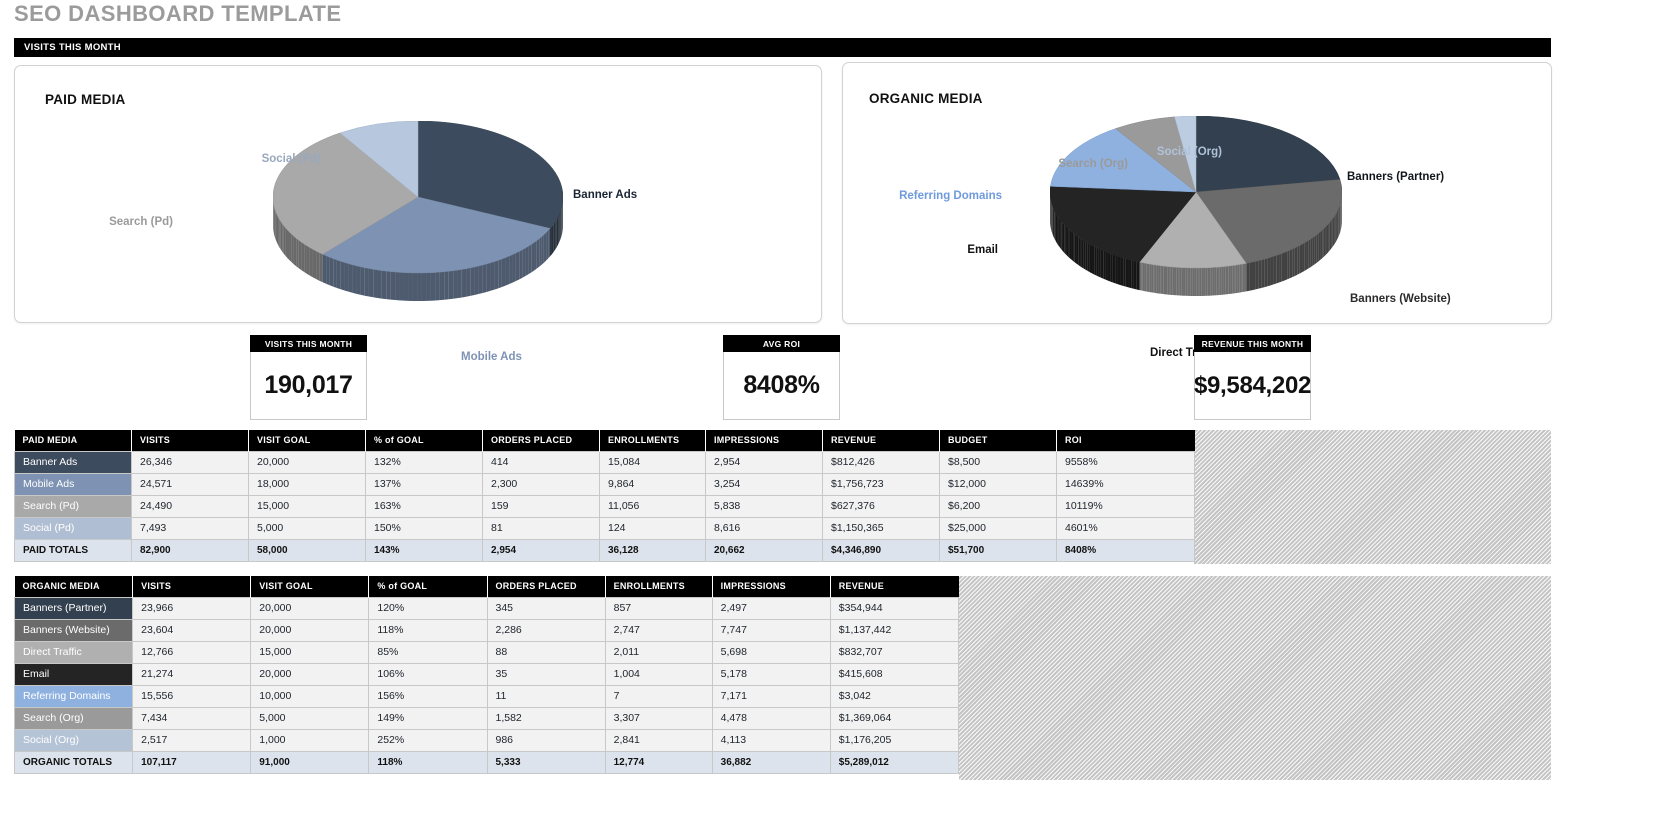  What do you see at coordinates (73, 550) in the screenshot?
I see `paid-totals-label: PAID TOTALS` at bounding box center [73, 550].